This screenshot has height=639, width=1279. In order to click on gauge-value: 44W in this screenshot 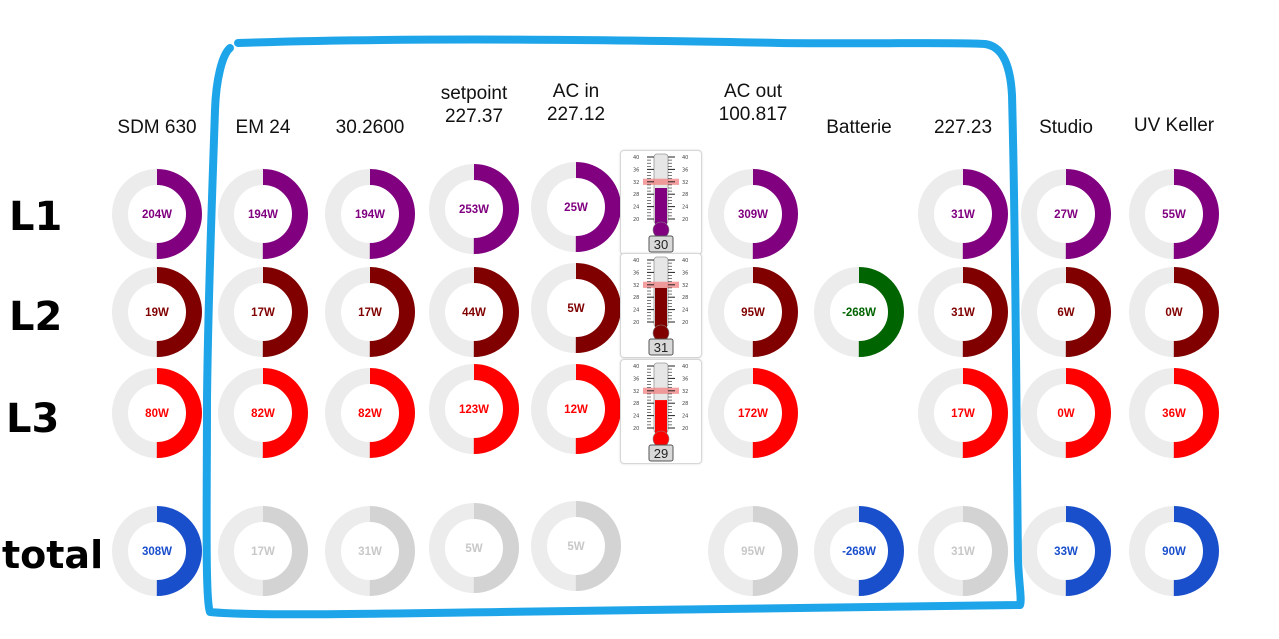, I will do `click(474, 313)`.